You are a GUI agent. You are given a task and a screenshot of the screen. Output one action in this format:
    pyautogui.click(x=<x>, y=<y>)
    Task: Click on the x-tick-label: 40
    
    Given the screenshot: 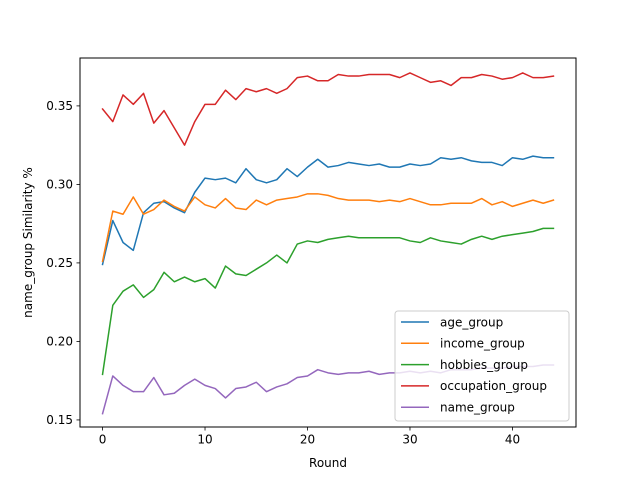 What is the action you would take?
    pyautogui.click(x=512, y=440)
    